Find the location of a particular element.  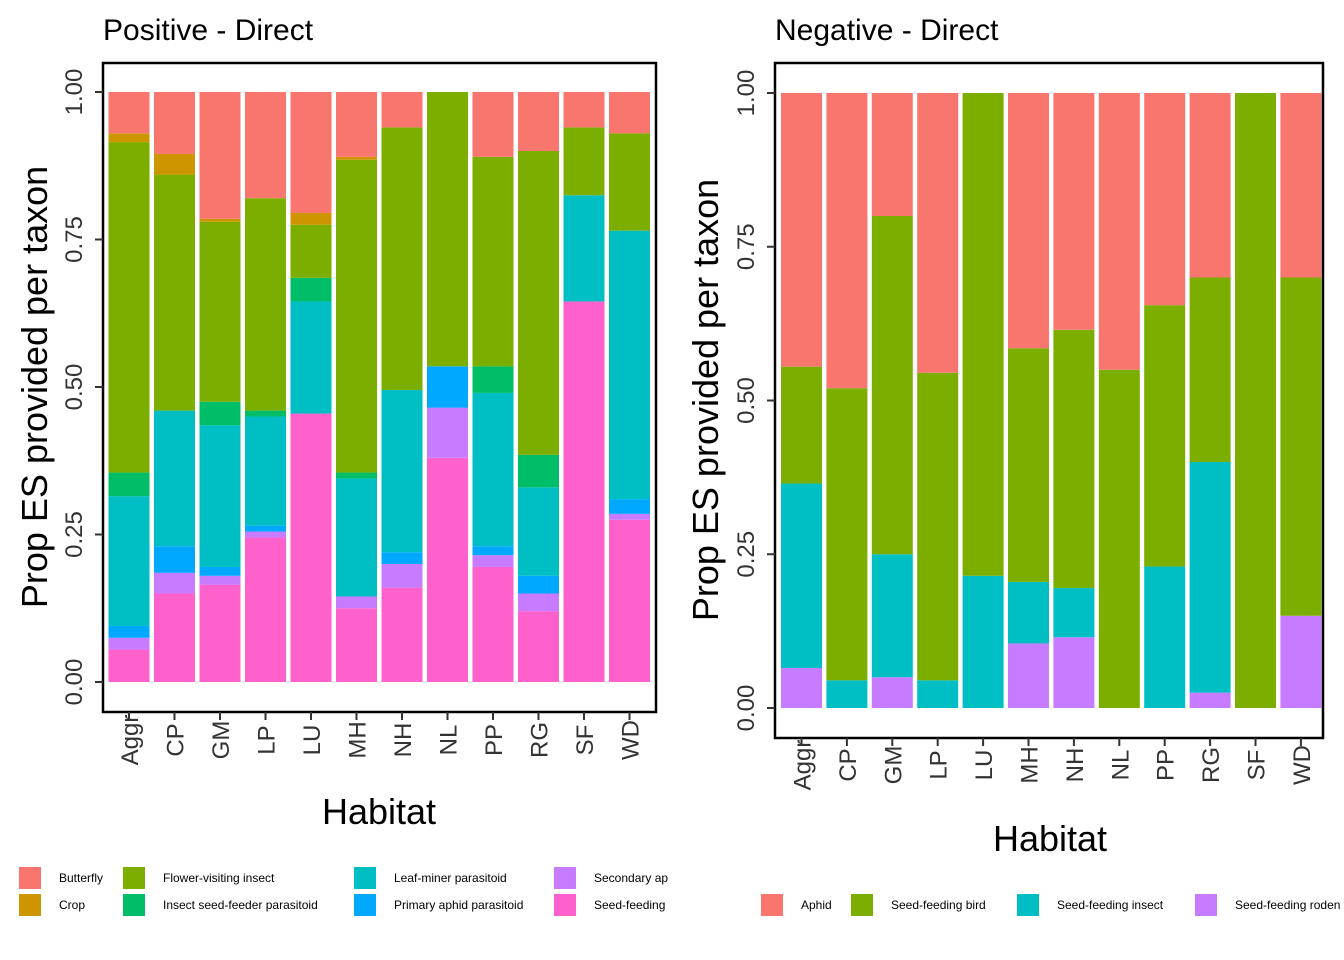

x-tick-label: NH is located at coordinates (1075, 765).